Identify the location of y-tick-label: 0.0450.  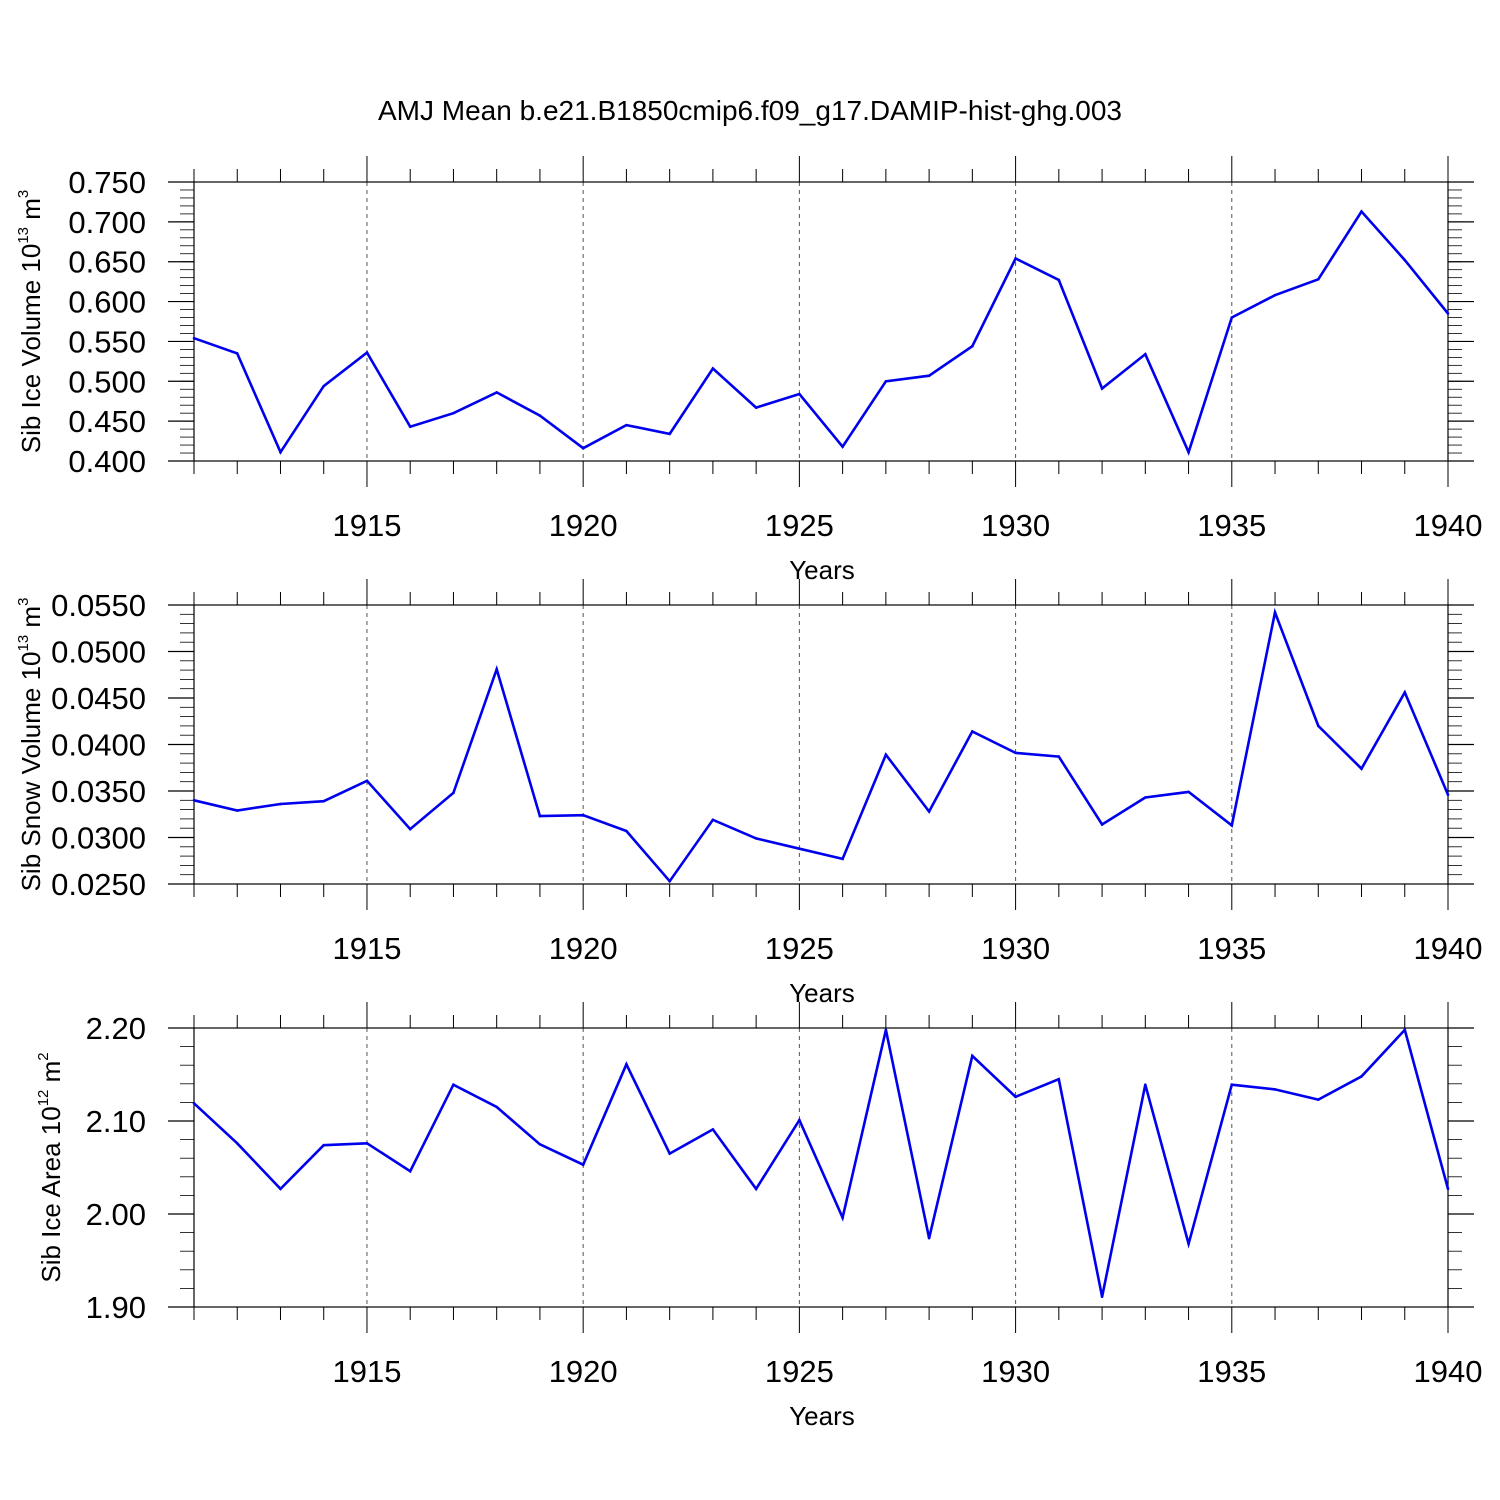
(98, 698).